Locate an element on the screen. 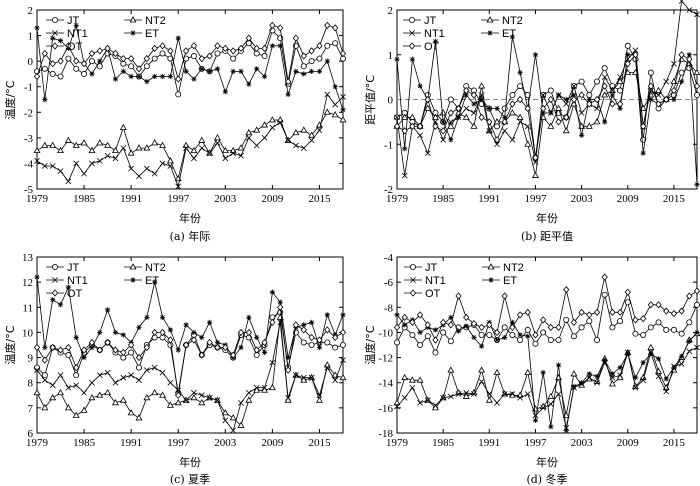 The width and height of the screenshot is (700, 486). legend-label: NT1 is located at coordinates (77, 34).